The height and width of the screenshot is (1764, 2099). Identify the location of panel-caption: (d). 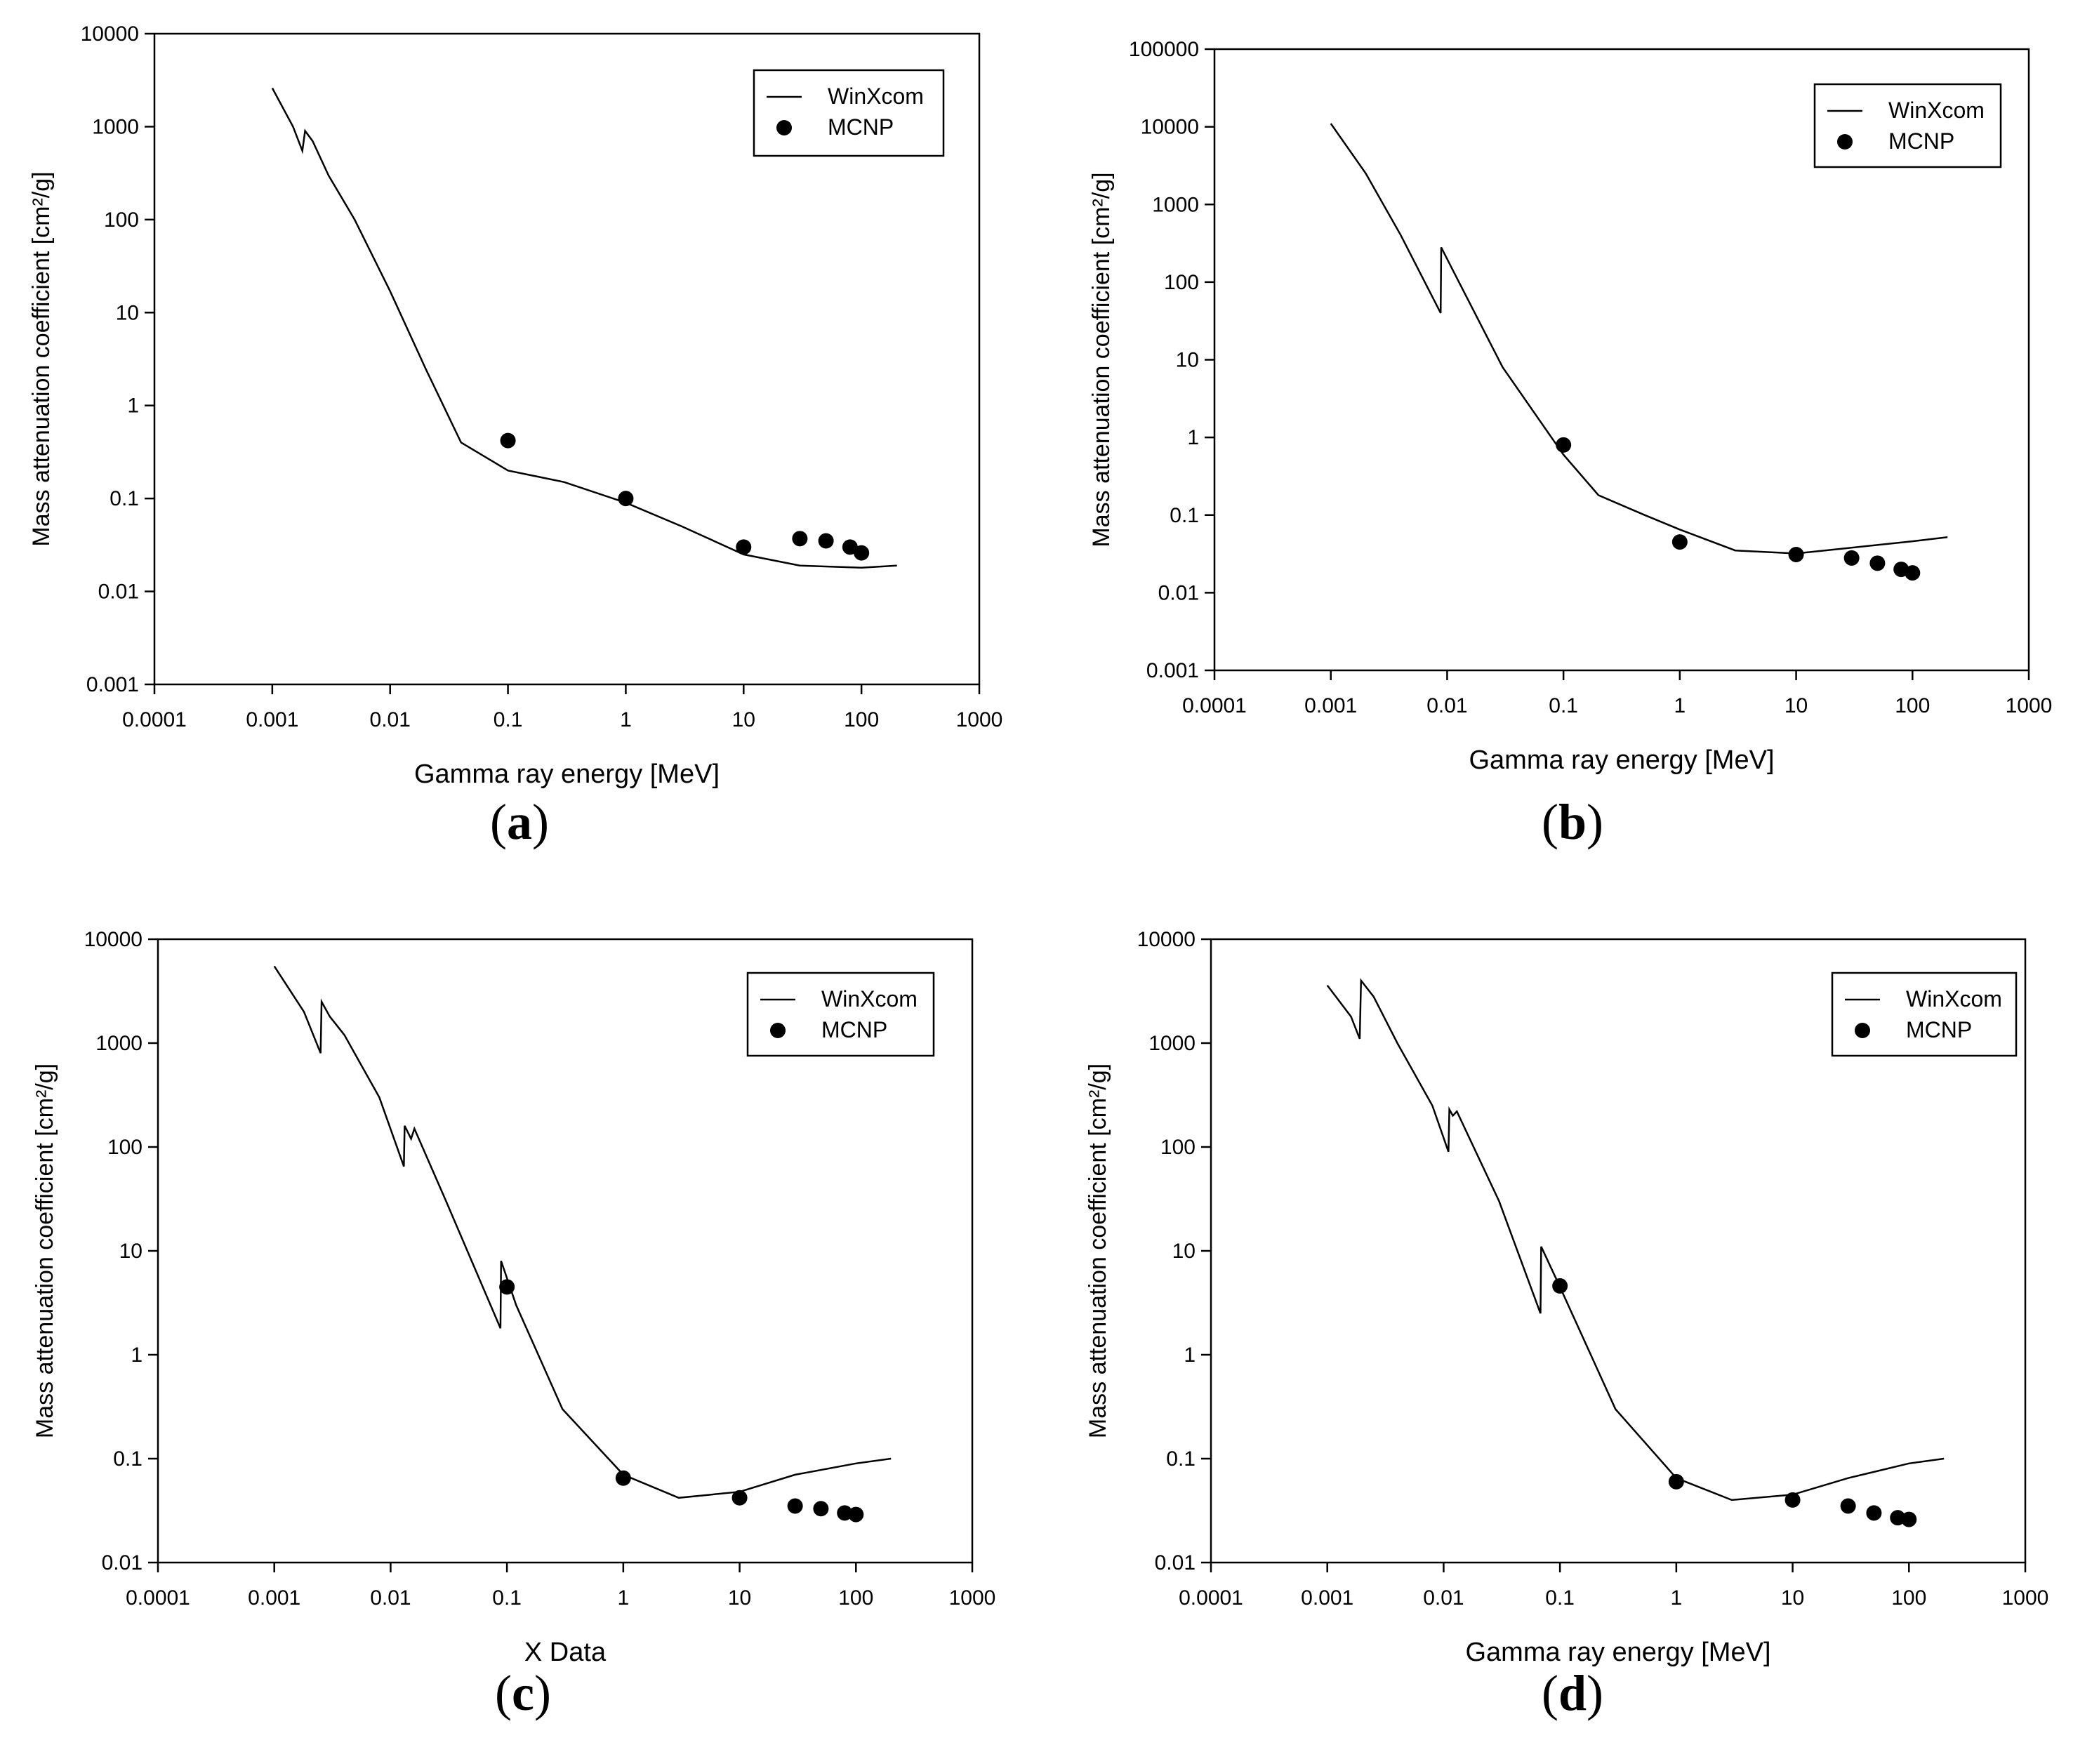
(1573, 1693).